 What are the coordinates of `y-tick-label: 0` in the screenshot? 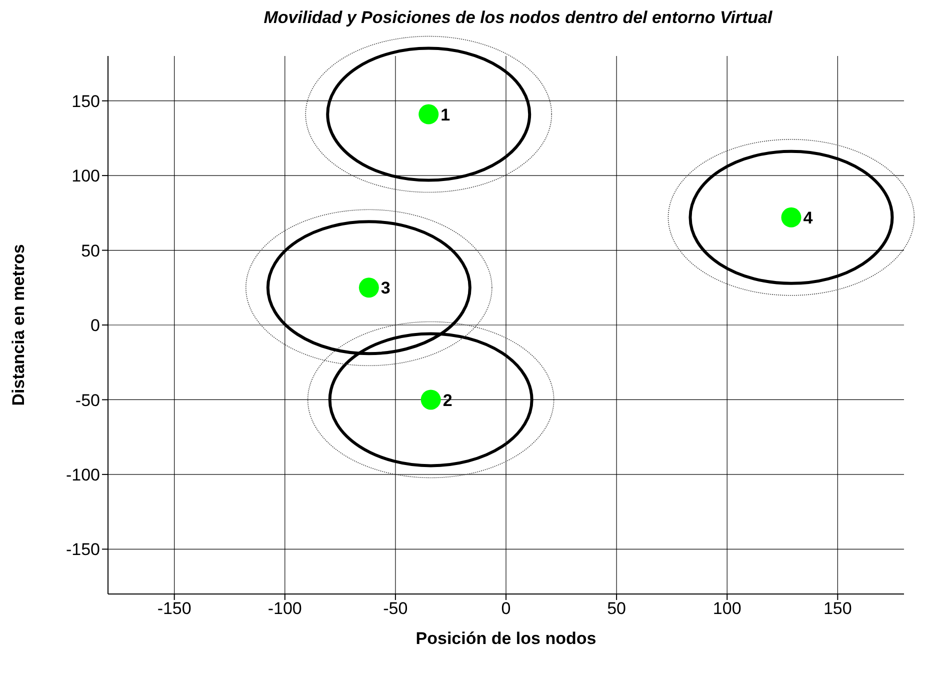 It's located at (95, 326).